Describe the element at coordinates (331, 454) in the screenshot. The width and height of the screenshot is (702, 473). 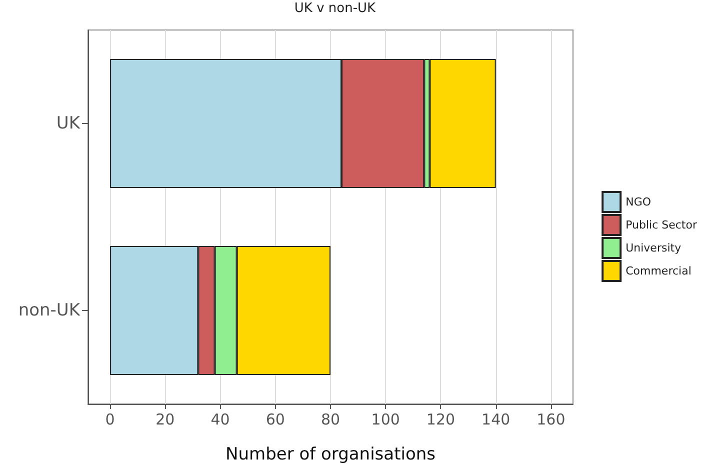
I see `x-axis-title: Number of organisations` at that location.